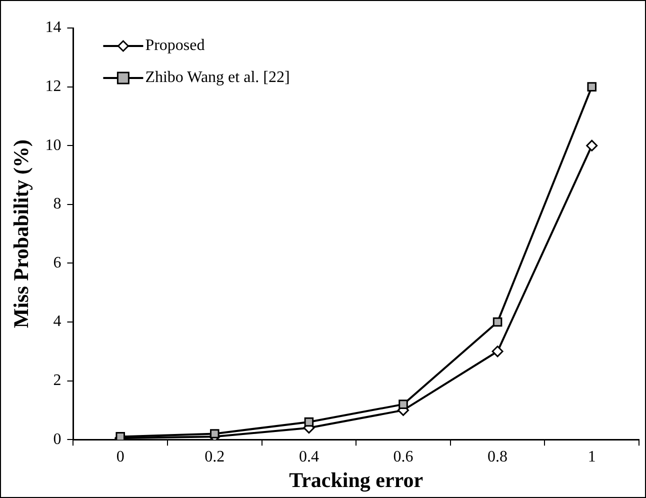  What do you see at coordinates (498, 457) in the screenshot?
I see `x-tick-label: 0.8` at bounding box center [498, 457].